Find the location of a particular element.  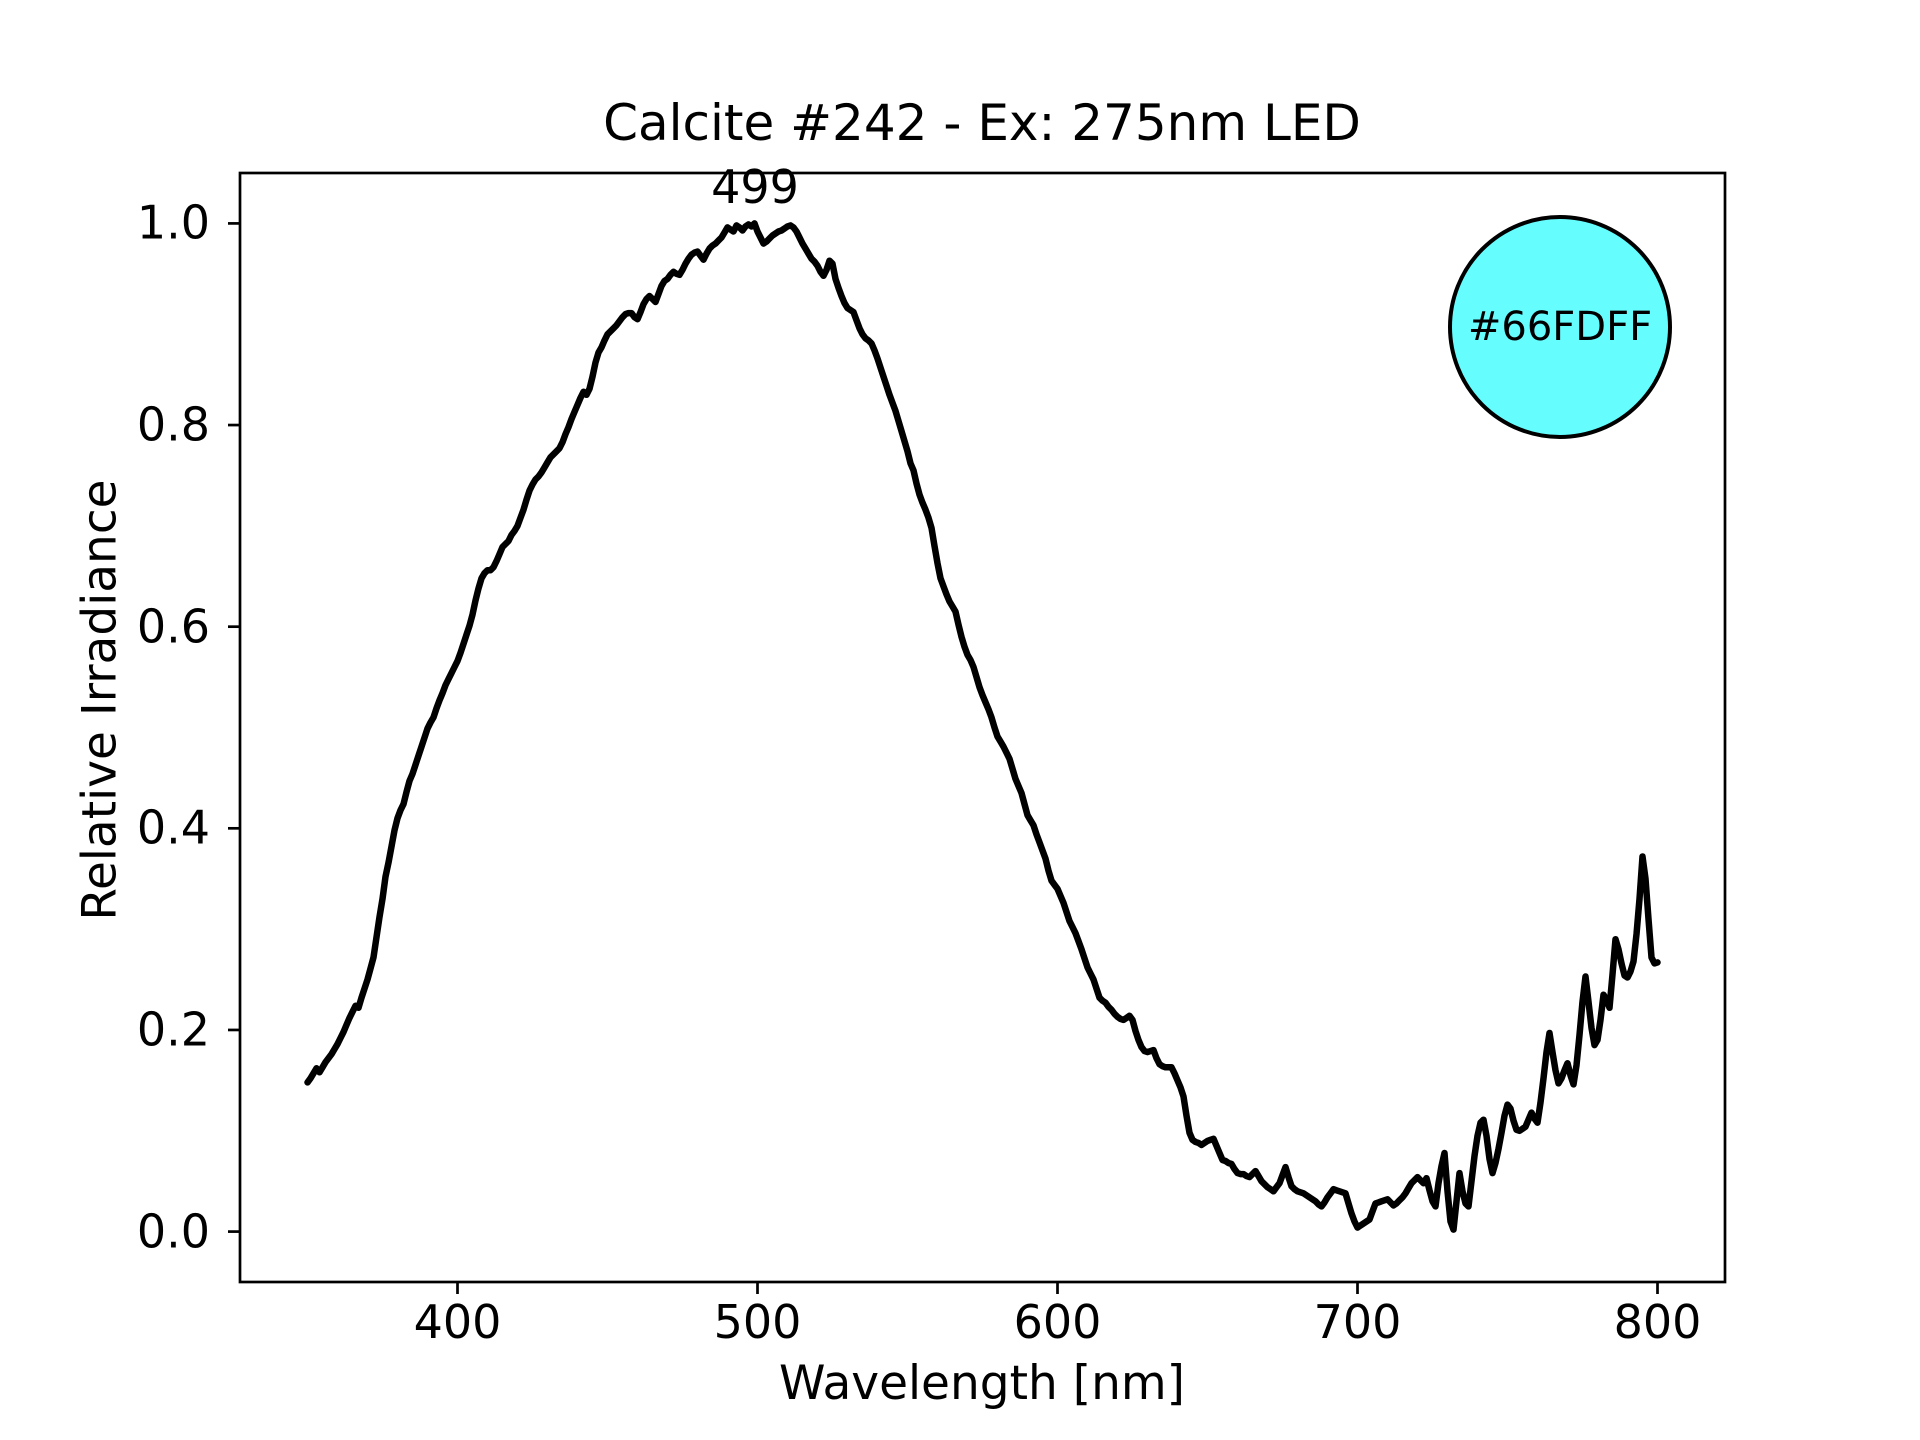

y-tick-label: 0.0 is located at coordinates (173, 1231).